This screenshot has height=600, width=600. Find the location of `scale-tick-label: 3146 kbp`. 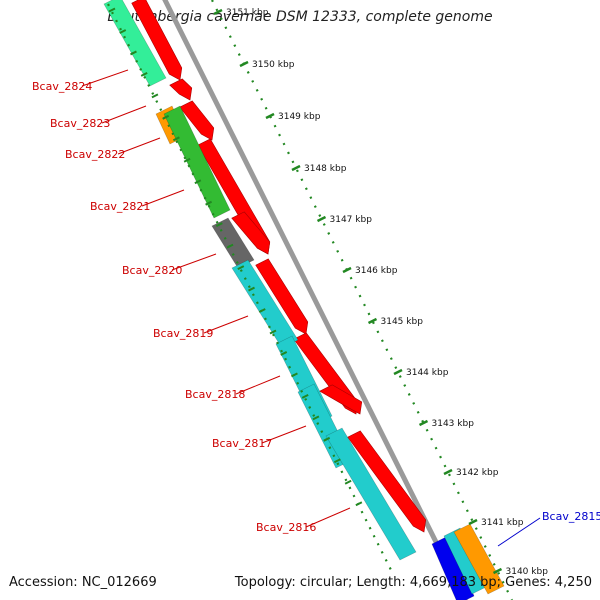

scale-tick-label: 3146 kbp is located at coordinates (376, 271).